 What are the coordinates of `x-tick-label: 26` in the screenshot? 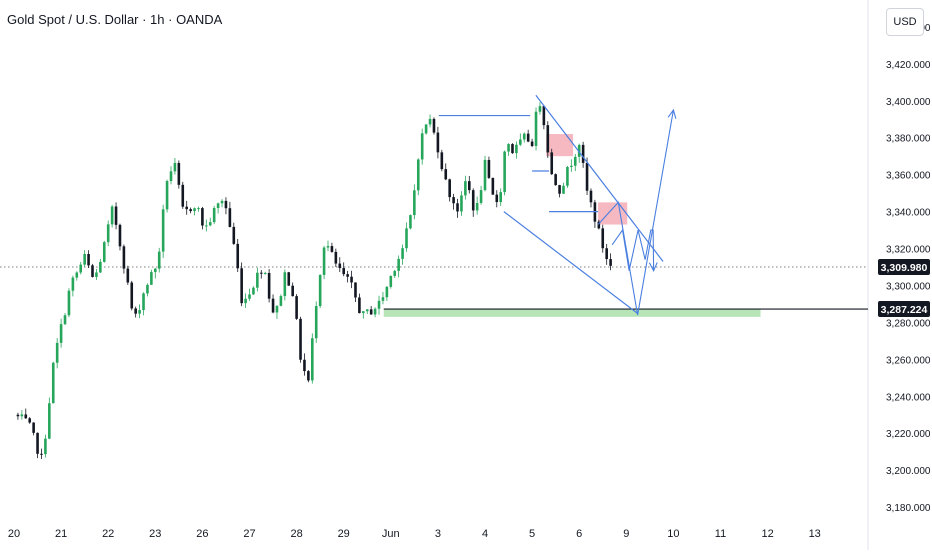 It's located at (202, 534).